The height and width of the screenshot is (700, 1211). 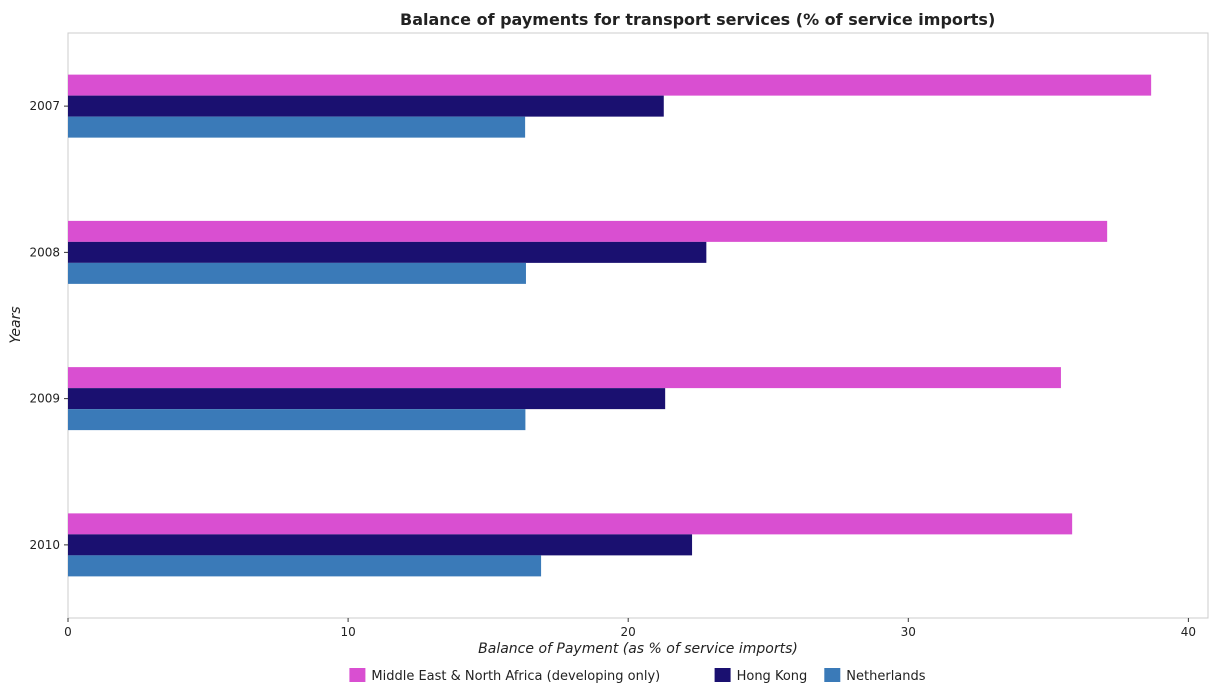 What do you see at coordinates (1188, 632) in the screenshot?
I see `x-tick-label: 40` at bounding box center [1188, 632].